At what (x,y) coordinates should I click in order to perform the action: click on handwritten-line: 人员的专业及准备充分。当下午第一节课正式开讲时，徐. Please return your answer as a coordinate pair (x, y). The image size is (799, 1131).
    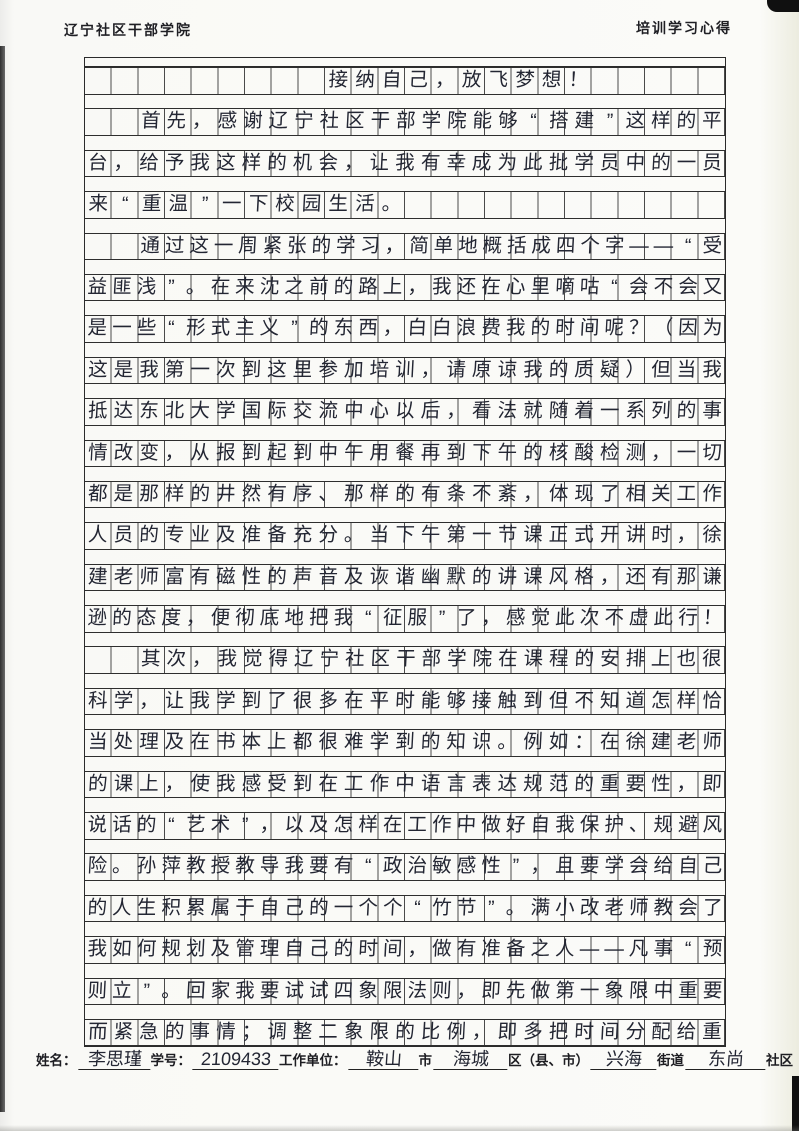
    Looking at the image, I should click on (405, 535).